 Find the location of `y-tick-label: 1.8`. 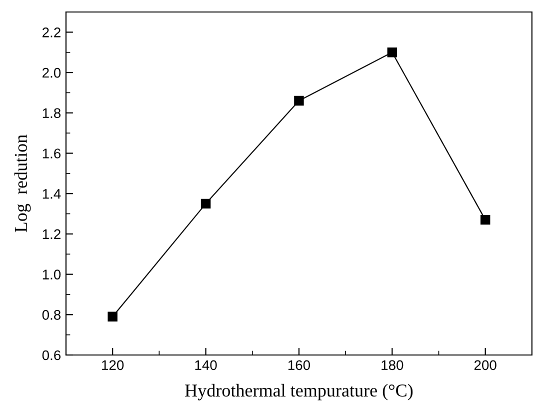

y-tick-label: 1.8 is located at coordinates (51, 113).